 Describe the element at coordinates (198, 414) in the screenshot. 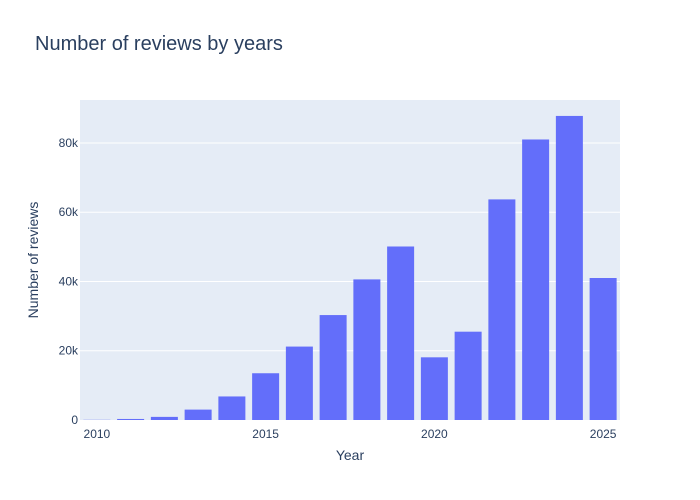

I see `bar: 2013: 3000` at that location.